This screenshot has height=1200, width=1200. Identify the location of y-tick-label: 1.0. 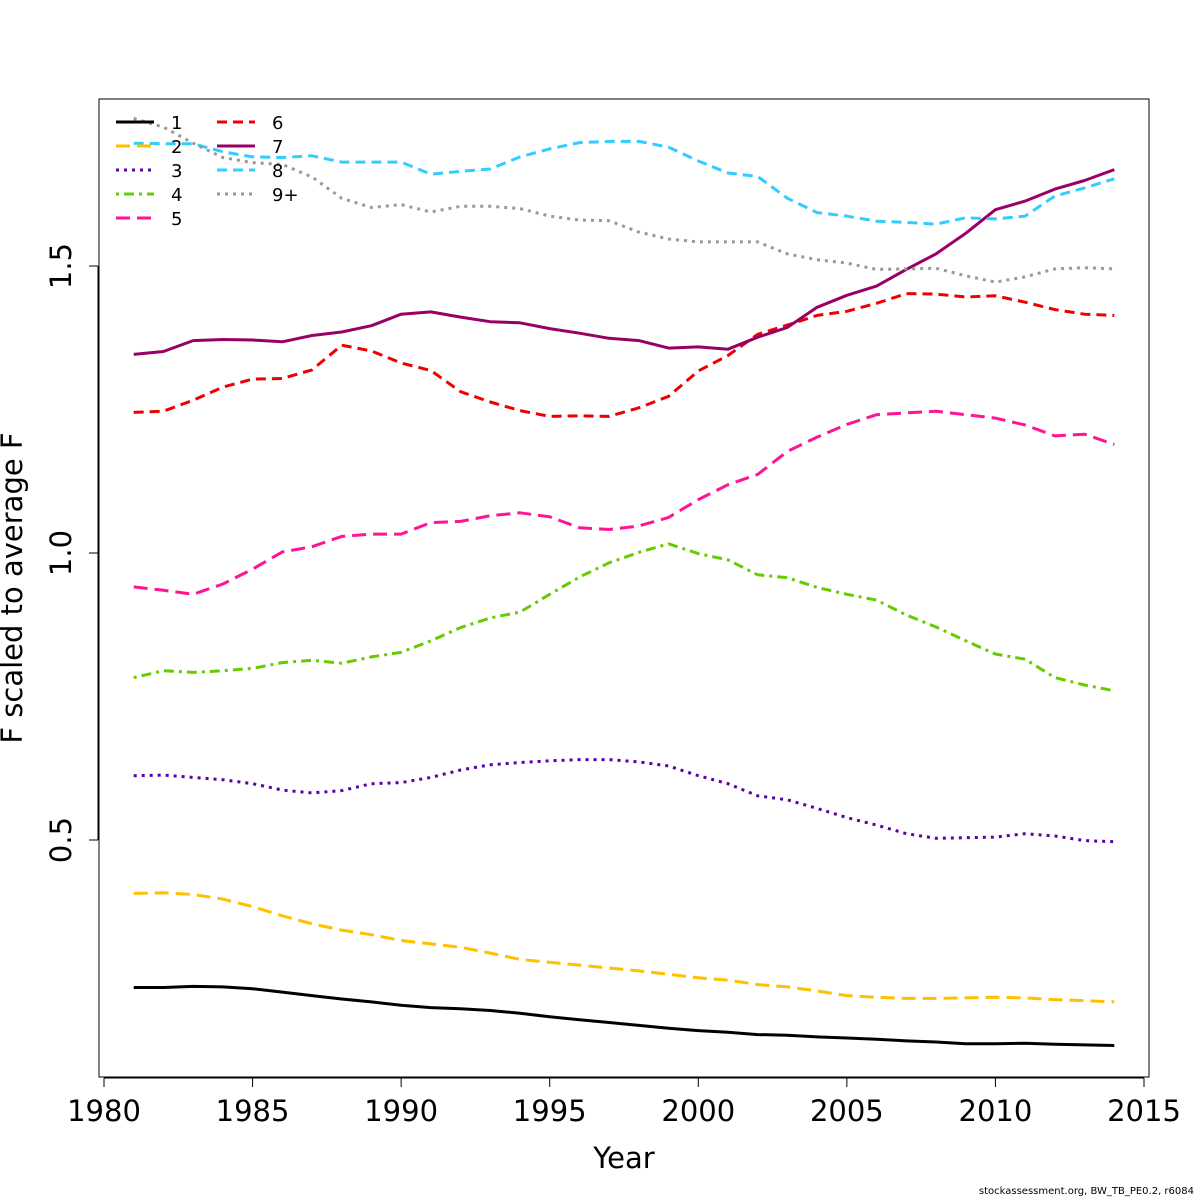
(61, 553).